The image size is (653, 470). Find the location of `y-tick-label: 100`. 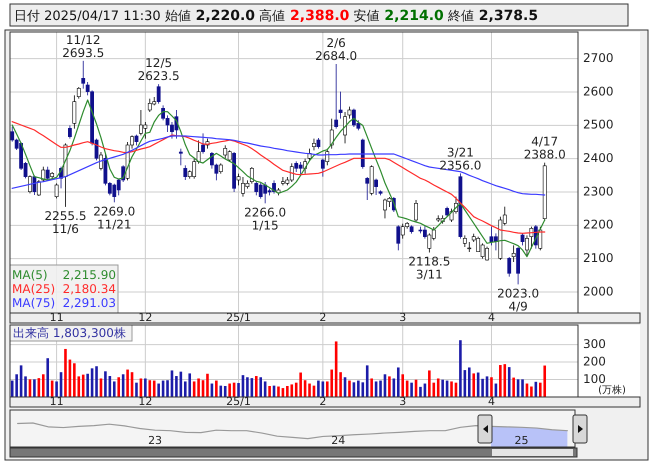

y-tick-label: 100 is located at coordinates (594, 379).